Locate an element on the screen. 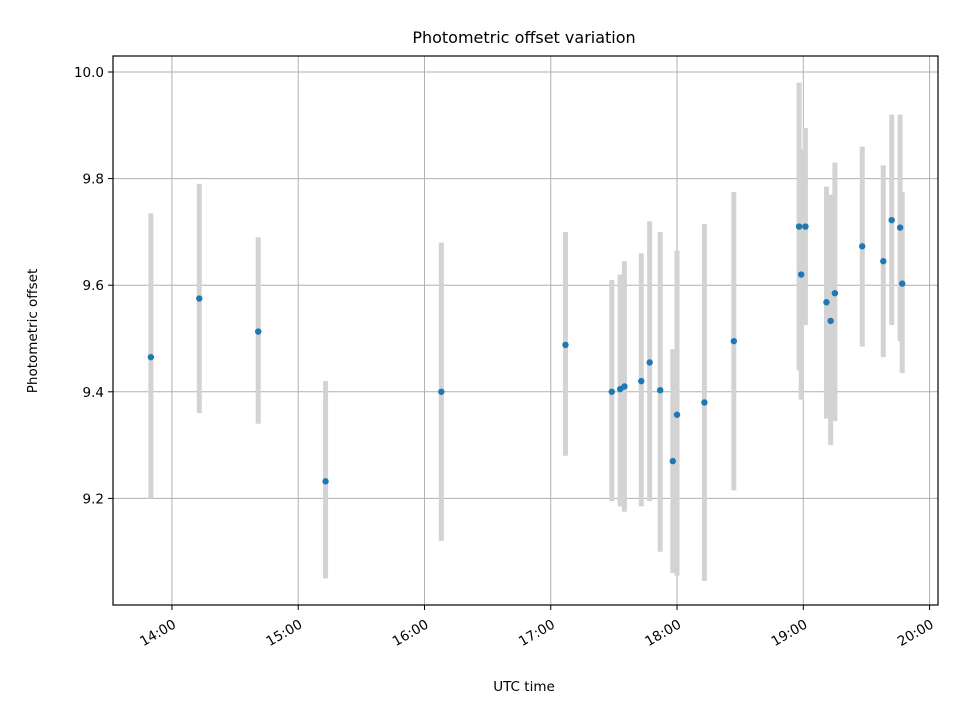 This screenshot has width=960, height=720. x-tick-label: 16:00 is located at coordinates (411, 633).